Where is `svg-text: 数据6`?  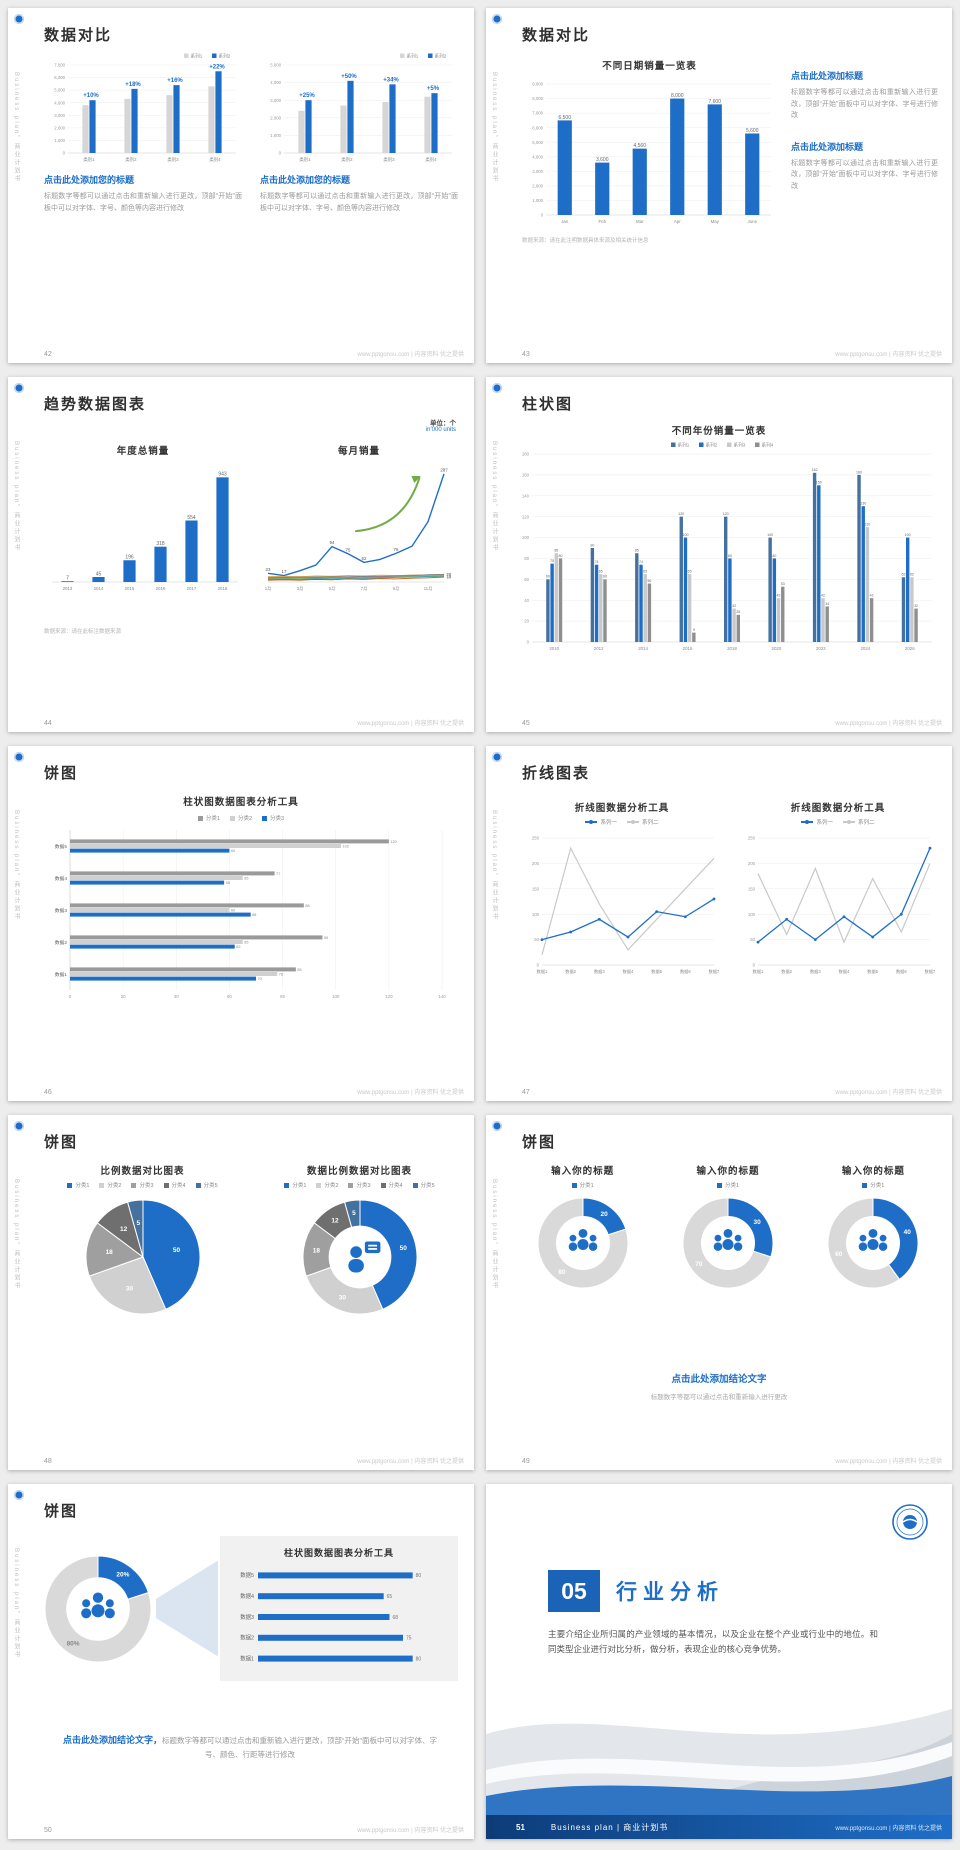
svg-text: 数据6 is located at coordinates (685, 971).